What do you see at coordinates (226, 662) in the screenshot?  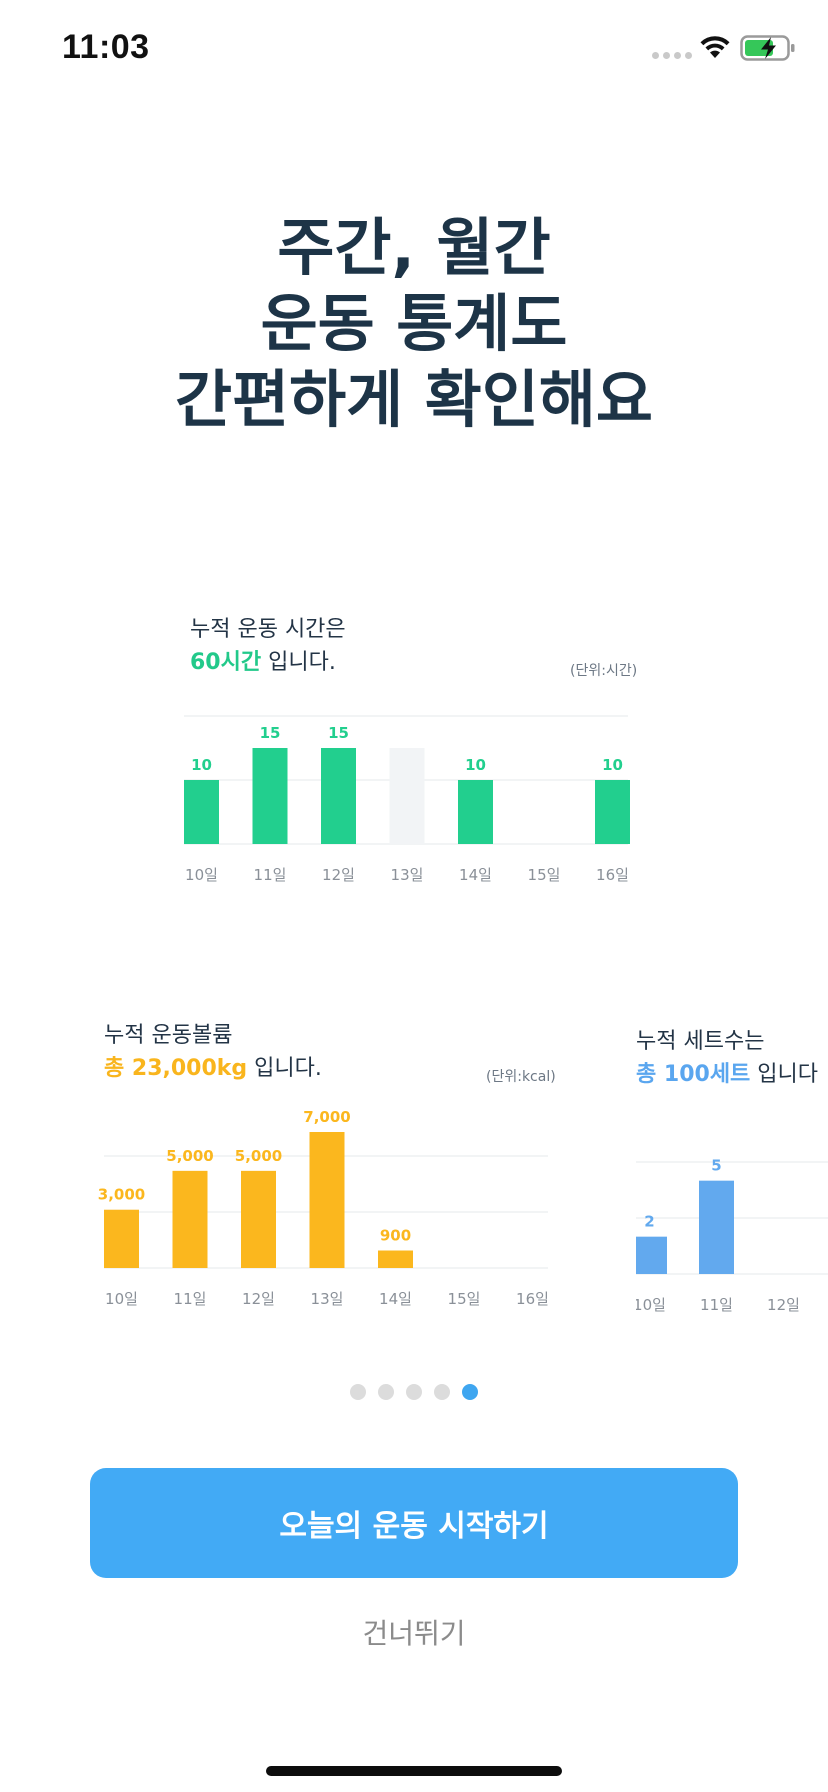 I see `card-highlight: 60시간` at bounding box center [226, 662].